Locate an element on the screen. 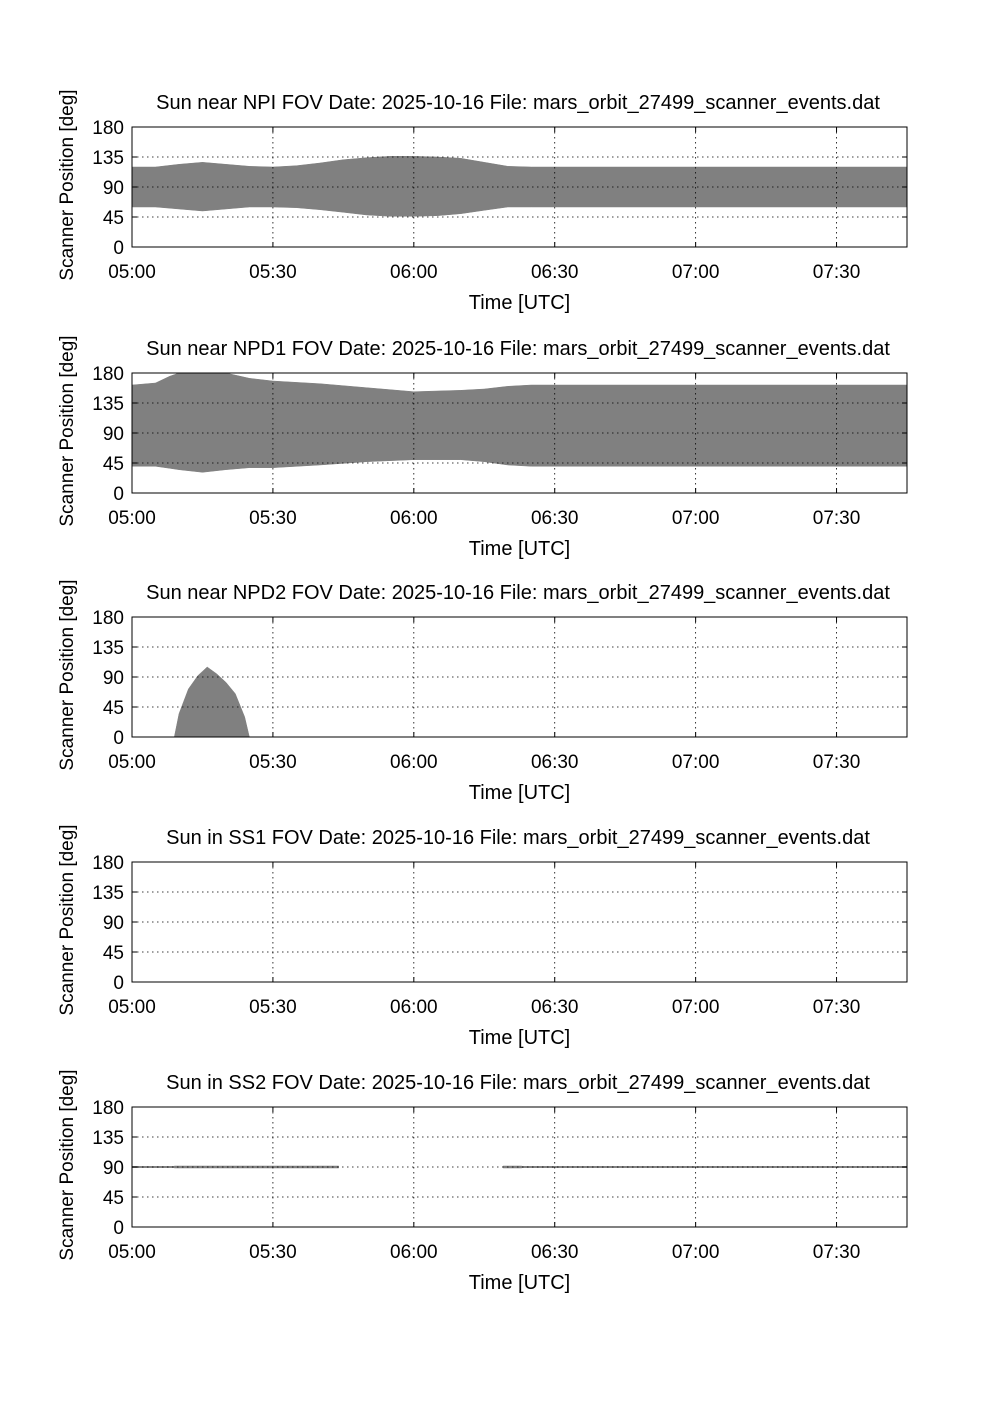  panel-3-ytick-label: 45 is located at coordinates (113, 708).